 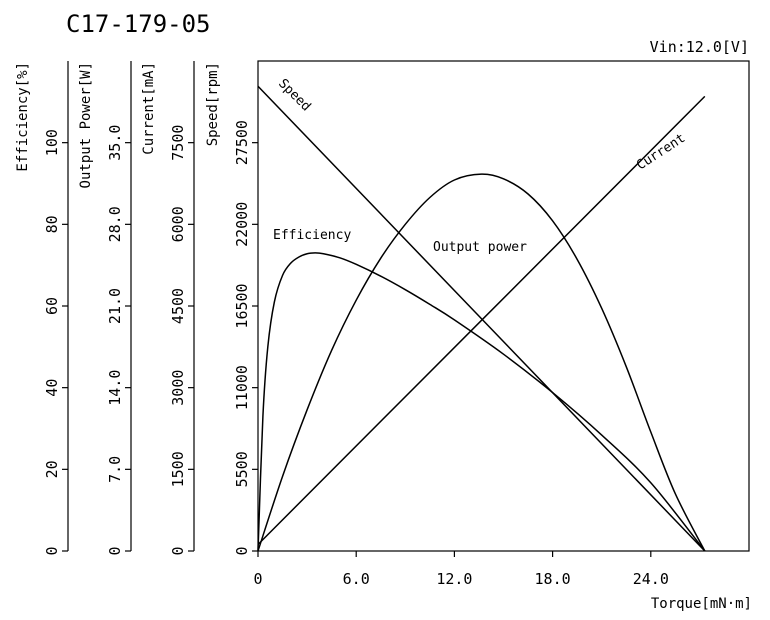 I want to click on power-tick-label: 35.0, so click(x=115, y=143).